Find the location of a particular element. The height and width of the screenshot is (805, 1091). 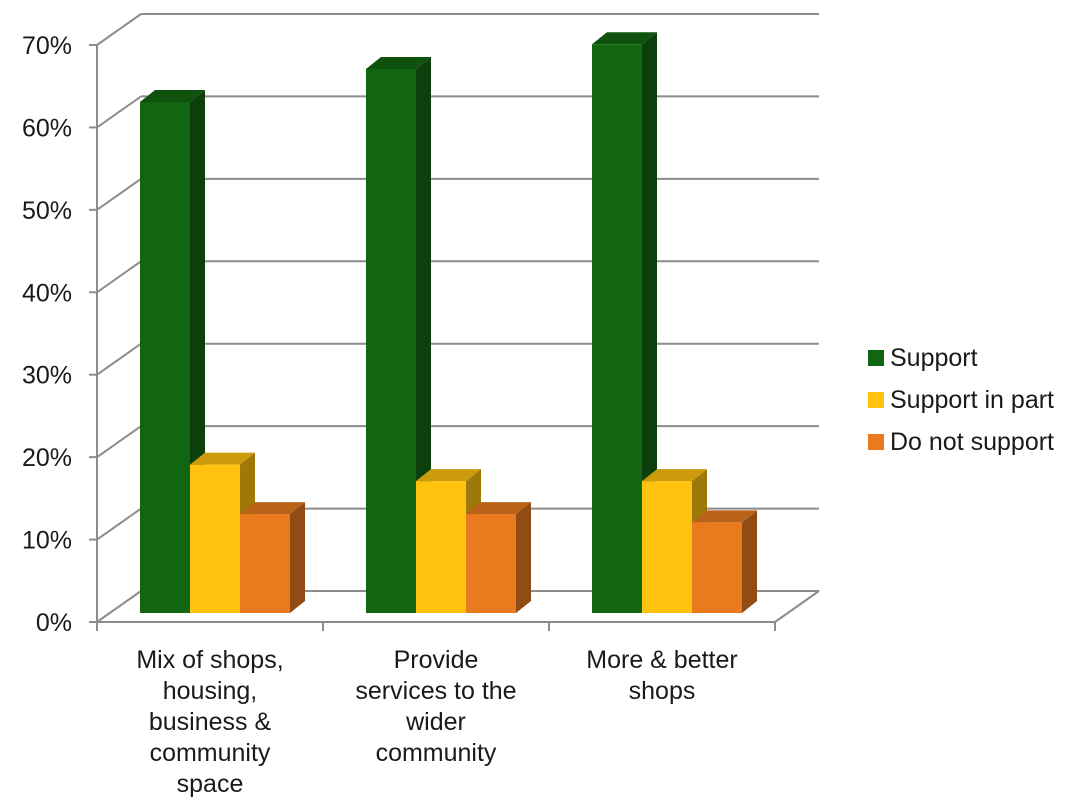

legend-item: Support is located at coordinates (961, 358).